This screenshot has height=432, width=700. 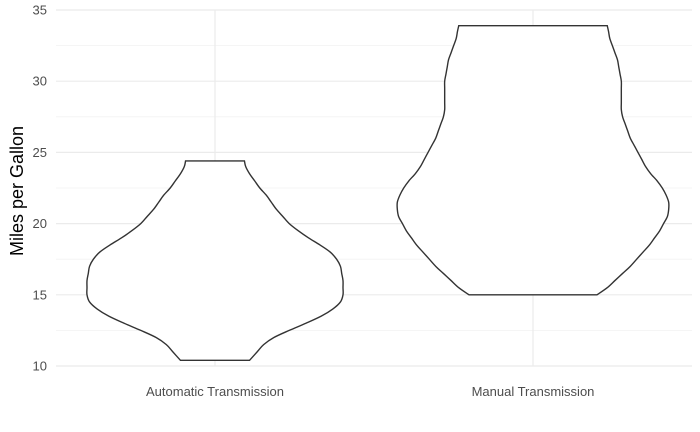 What do you see at coordinates (40, 188) in the screenshot?
I see `y-axis-ticks: 10 15 20 25 30 35` at bounding box center [40, 188].